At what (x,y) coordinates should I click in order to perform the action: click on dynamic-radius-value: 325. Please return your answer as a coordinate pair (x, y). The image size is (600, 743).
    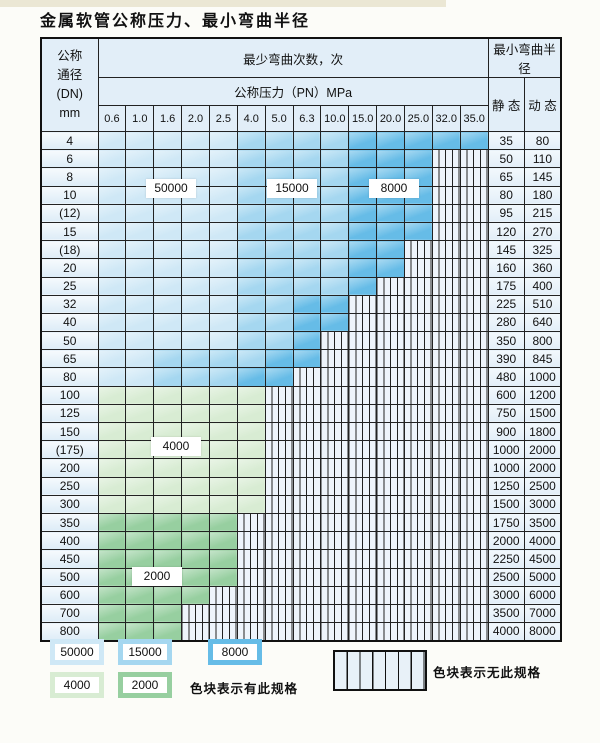
    Looking at the image, I should click on (542, 250).